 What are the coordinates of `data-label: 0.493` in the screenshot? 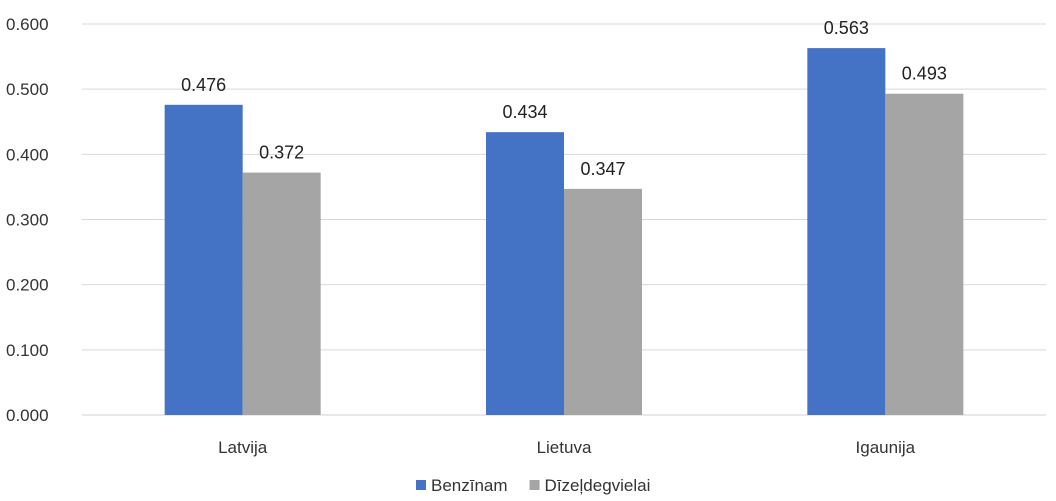 It's located at (924, 74).